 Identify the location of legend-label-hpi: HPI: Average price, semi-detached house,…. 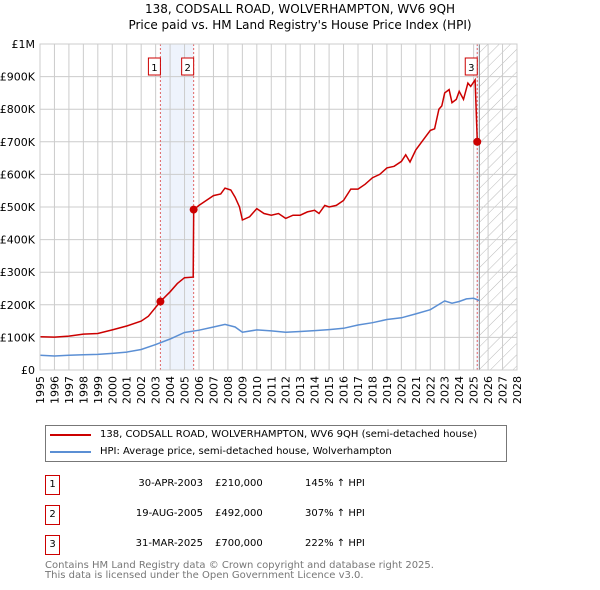
(246, 451).